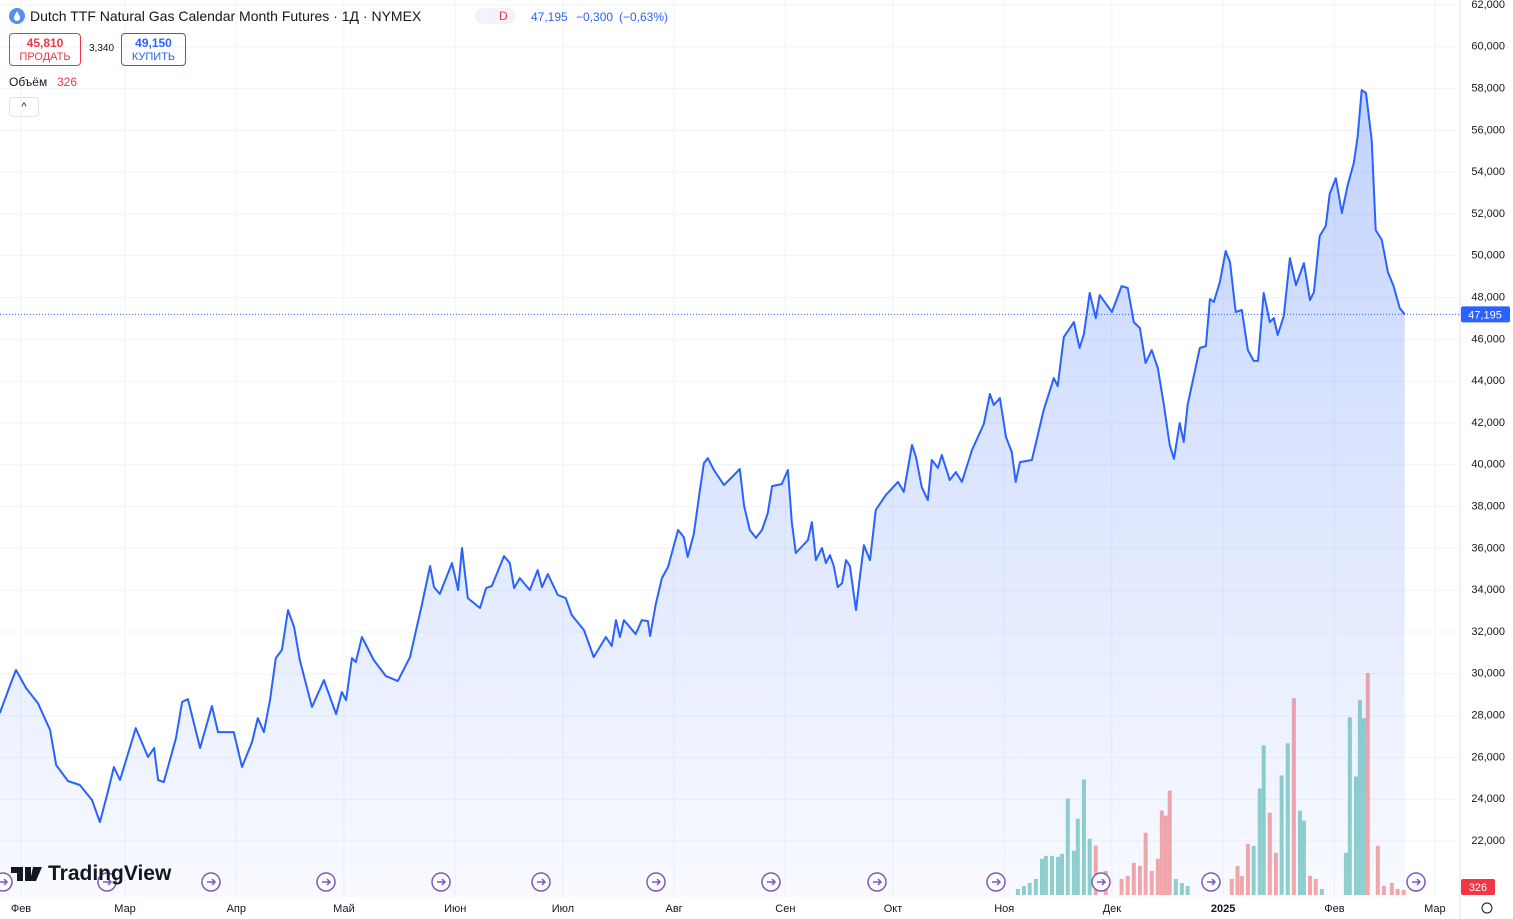  What do you see at coordinates (1223, 909) in the screenshot?
I see `x-tick-label: 2025` at bounding box center [1223, 909].